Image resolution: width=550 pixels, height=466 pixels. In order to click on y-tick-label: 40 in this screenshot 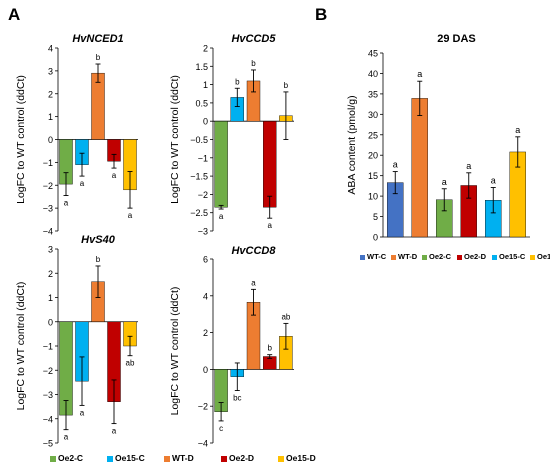, I will do `click(373, 74)`.